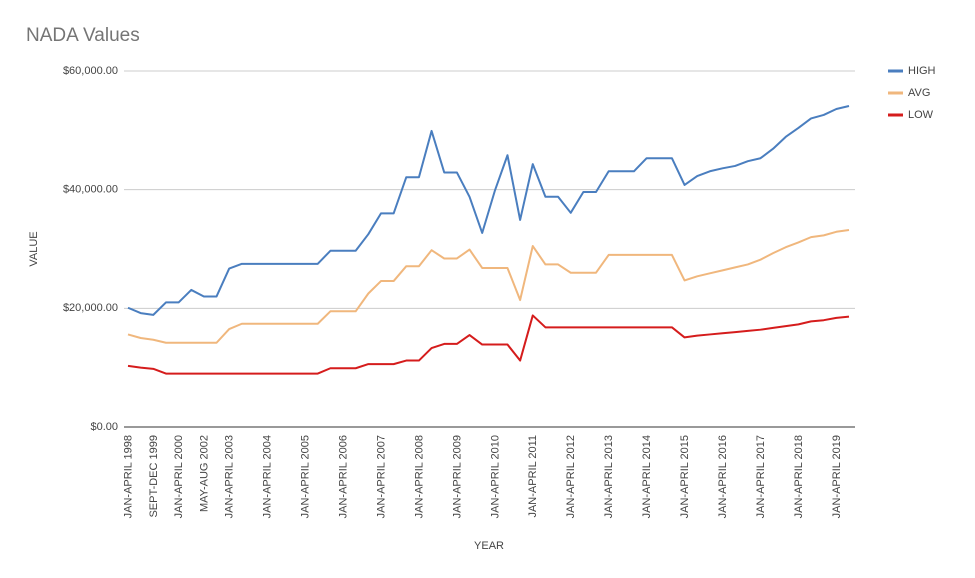 This screenshot has width=975, height=578. I want to click on x-tick-label: JAN-APRIL 2017, so click(761, 476).